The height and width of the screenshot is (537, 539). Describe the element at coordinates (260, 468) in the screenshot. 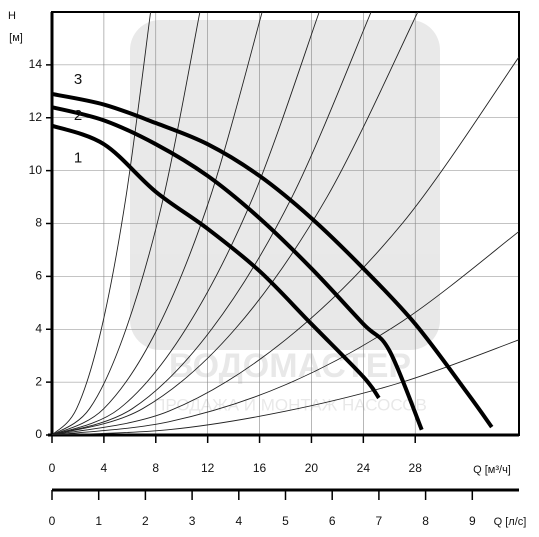

I see `x-tick-label: 16` at that location.